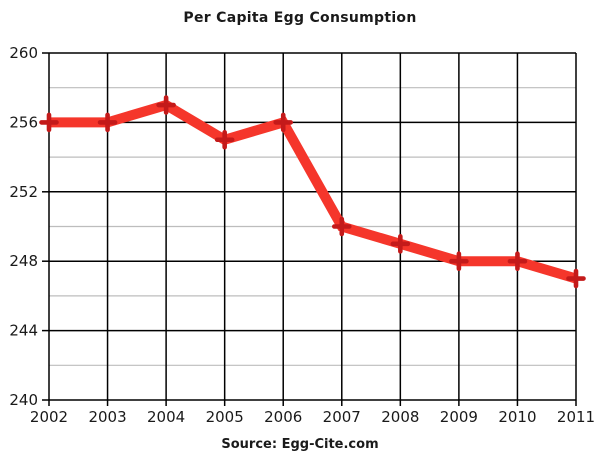 This screenshot has height=463, width=600. What do you see at coordinates (23, 400) in the screenshot?
I see `y-tick-label: 240` at bounding box center [23, 400].